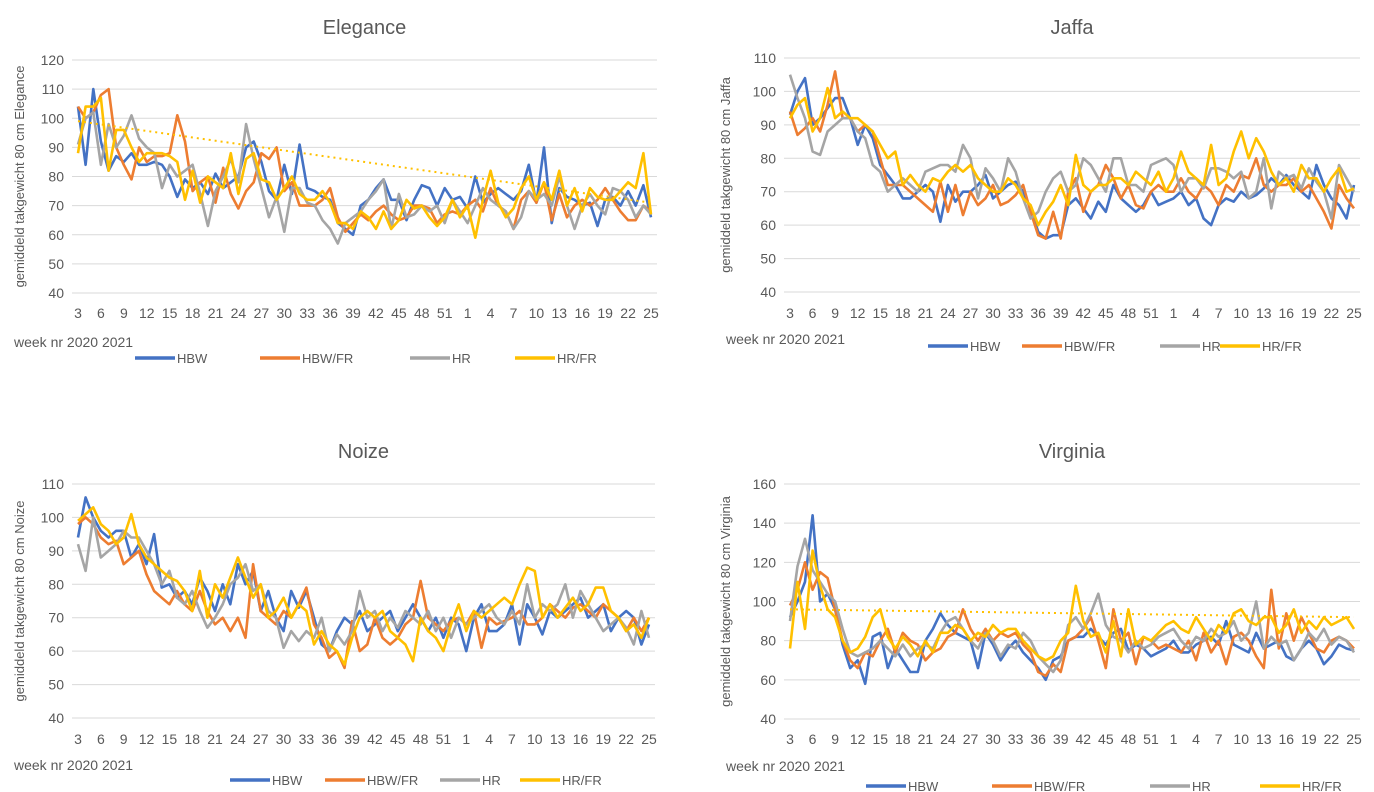 The image size is (1374, 792). I want to click on y-tick-label: 160, so click(765, 484).